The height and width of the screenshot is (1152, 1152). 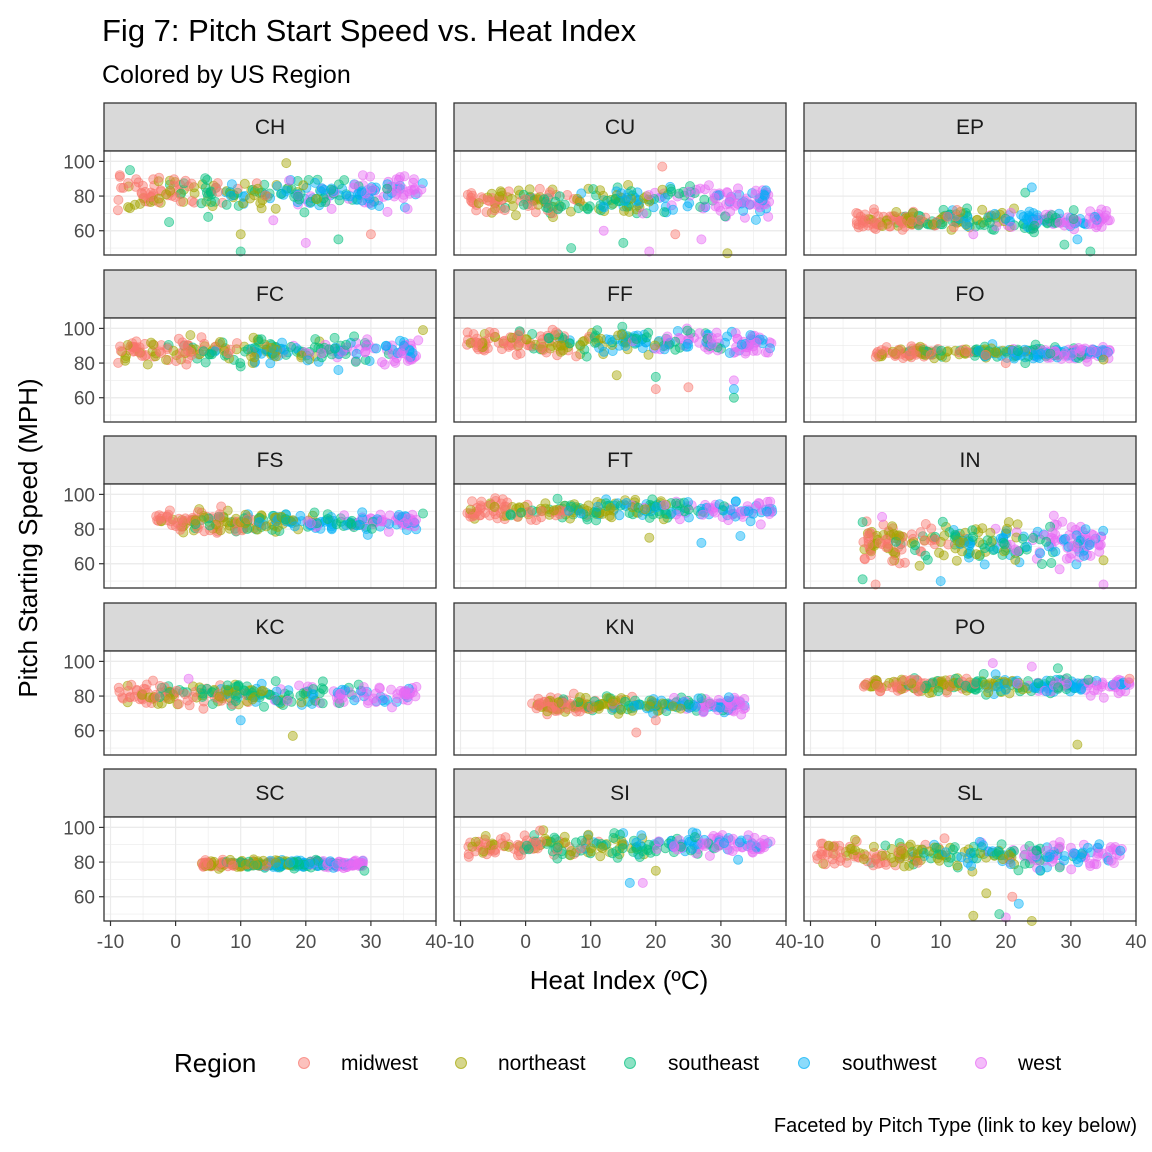 What do you see at coordinates (620, 512) in the screenshot?
I see `facet-ft: FT` at bounding box center [620, 512].